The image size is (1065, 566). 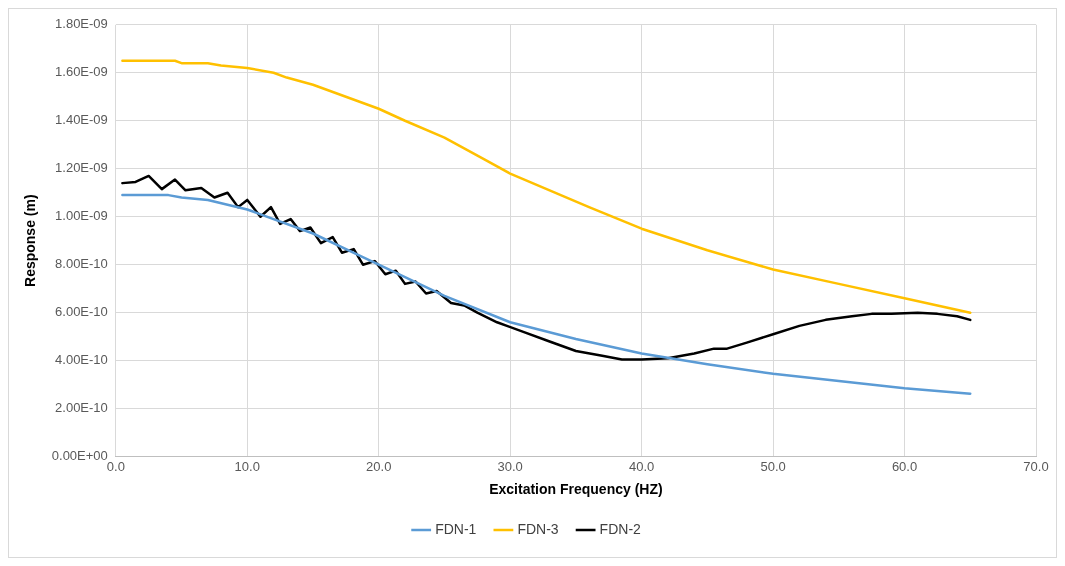 What do you see at coordinates (576, 489) in the screenshot?
I see `x-axis-title: Excitation Frequency (HZ)` at bounding box center [576, 489].